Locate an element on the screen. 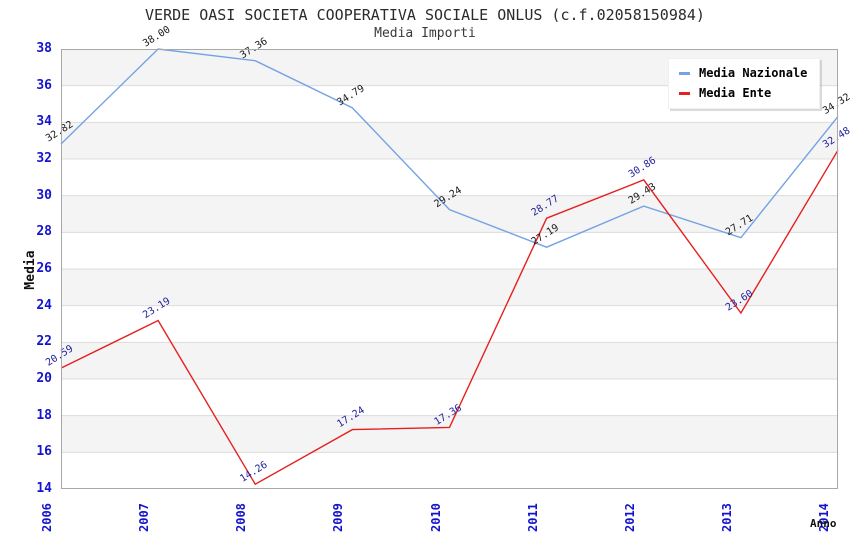 Image resolution: width=850 pixels, height=550 pixels. chart-subtitle: Media Importi is located at coordinates (425, 33).